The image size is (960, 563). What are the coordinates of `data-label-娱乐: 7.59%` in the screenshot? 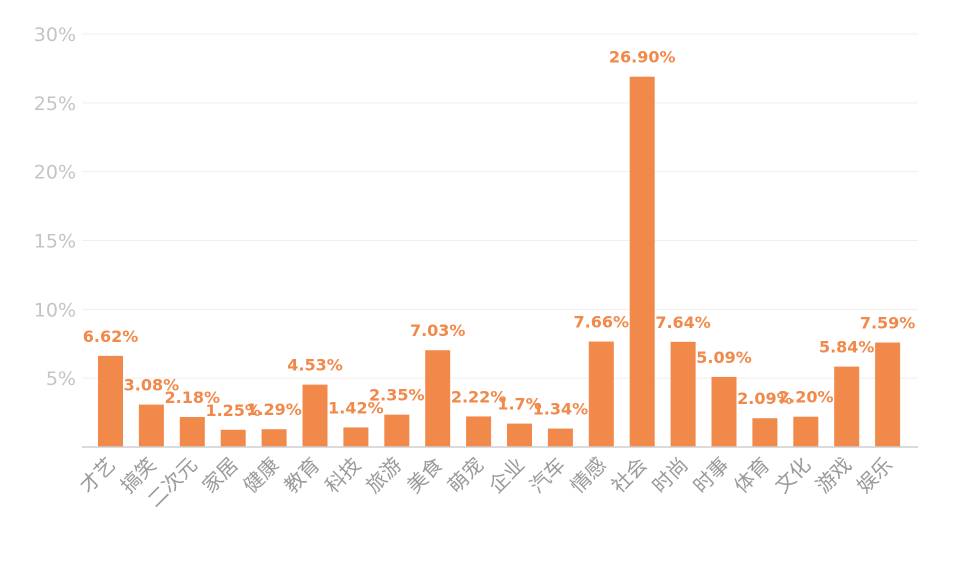 It's located at (888, 323).